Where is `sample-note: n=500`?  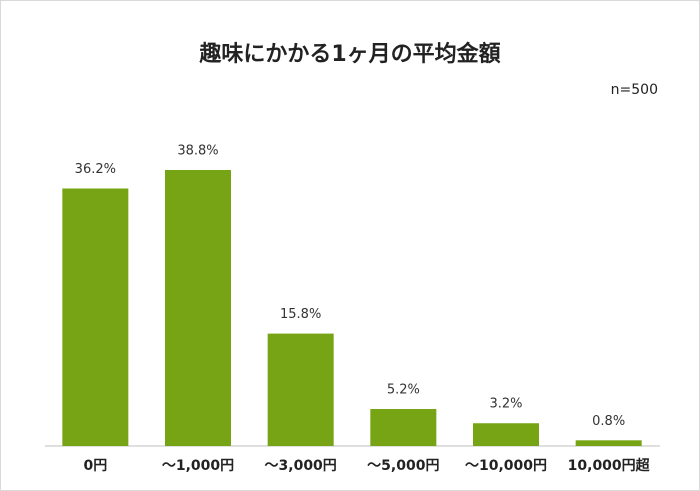 sample-note: n=500 is located at coordinates (634, 90).